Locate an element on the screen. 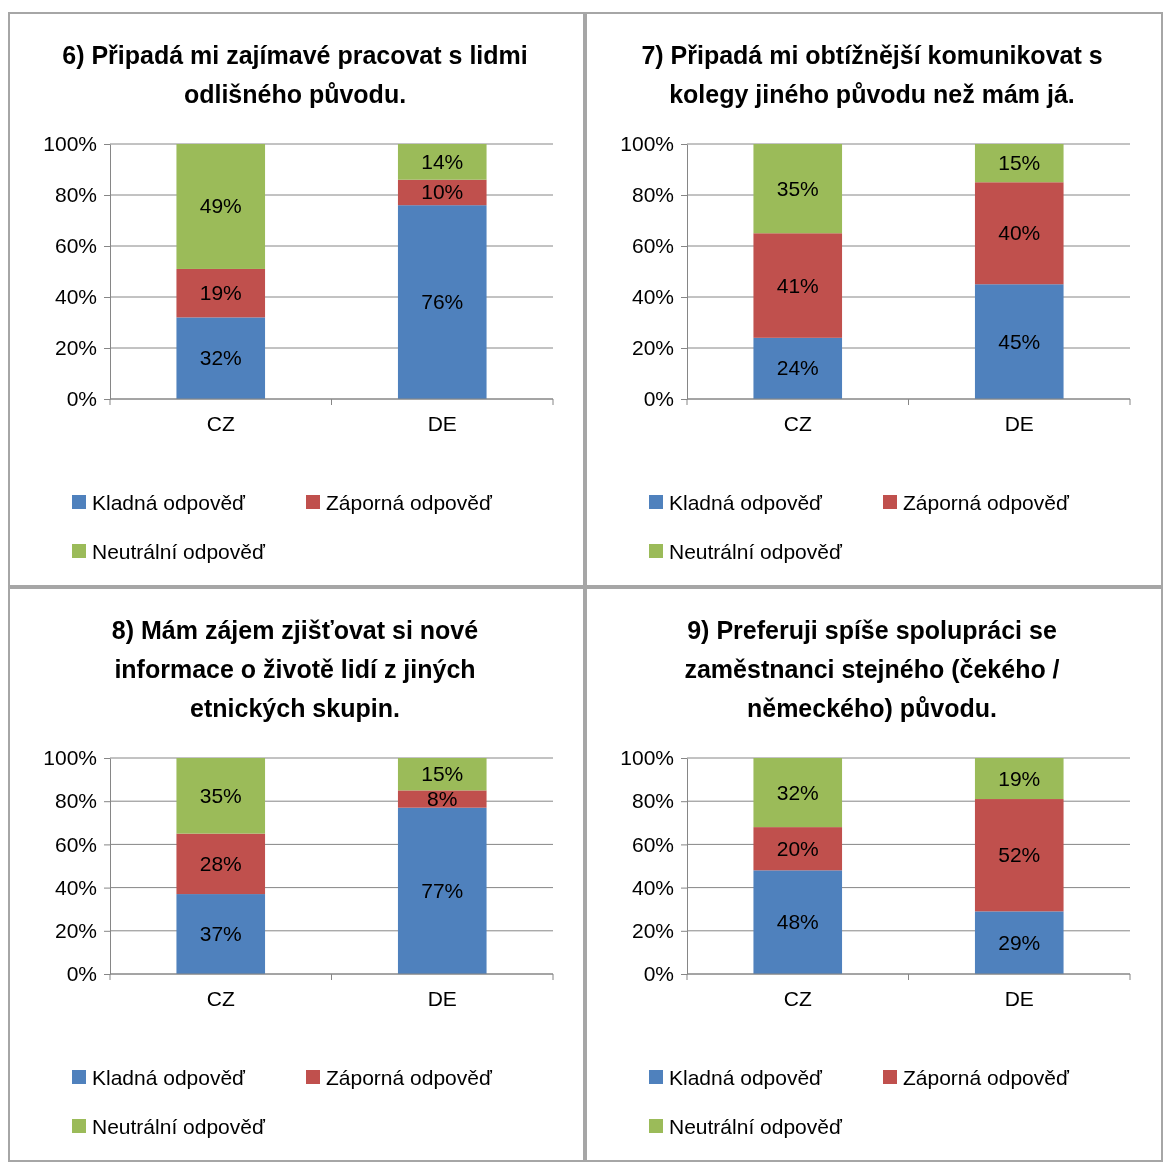 The width and height of the screenshot is (1163, 1162). chart-title: 7) Připadá mi obtížnější komunikovat s kolegy jiného původu než mám já. is located at coordinates (872, 75).